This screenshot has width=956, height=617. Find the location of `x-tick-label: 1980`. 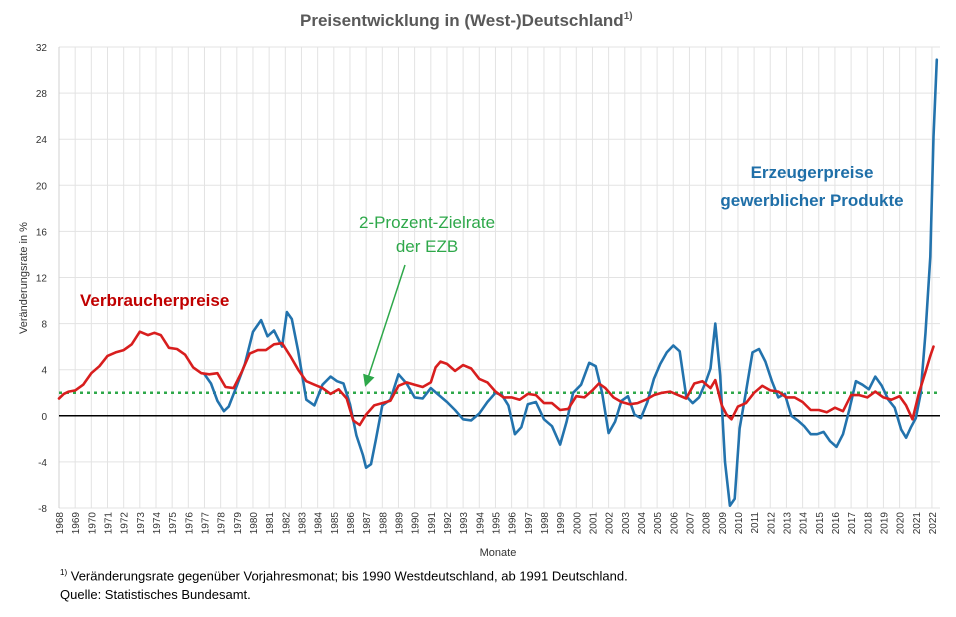

x-tick-label: 1980 is located at coordinates (254, 523).